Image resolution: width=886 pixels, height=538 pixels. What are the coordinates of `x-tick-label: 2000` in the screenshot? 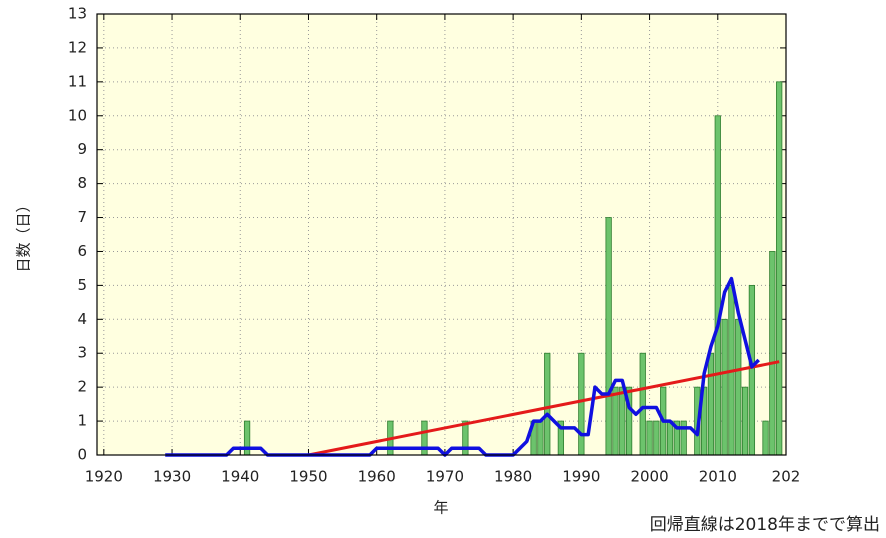 It's located at (649, 477).